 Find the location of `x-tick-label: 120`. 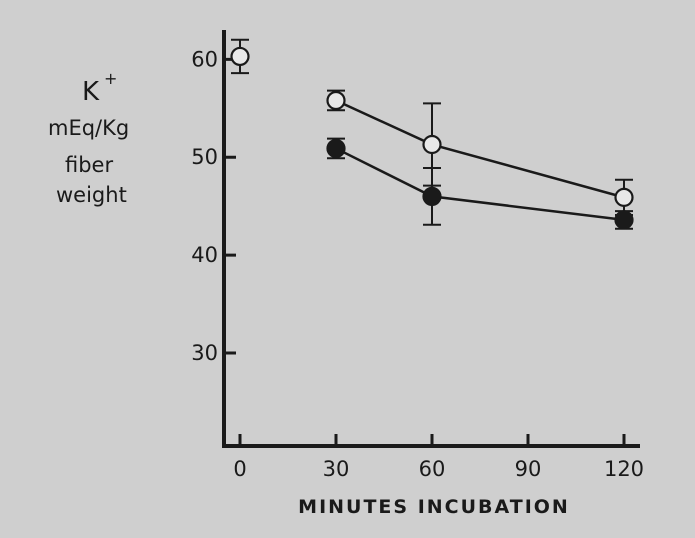

x-tick-label: 120 is located at coordinates (624, 469).